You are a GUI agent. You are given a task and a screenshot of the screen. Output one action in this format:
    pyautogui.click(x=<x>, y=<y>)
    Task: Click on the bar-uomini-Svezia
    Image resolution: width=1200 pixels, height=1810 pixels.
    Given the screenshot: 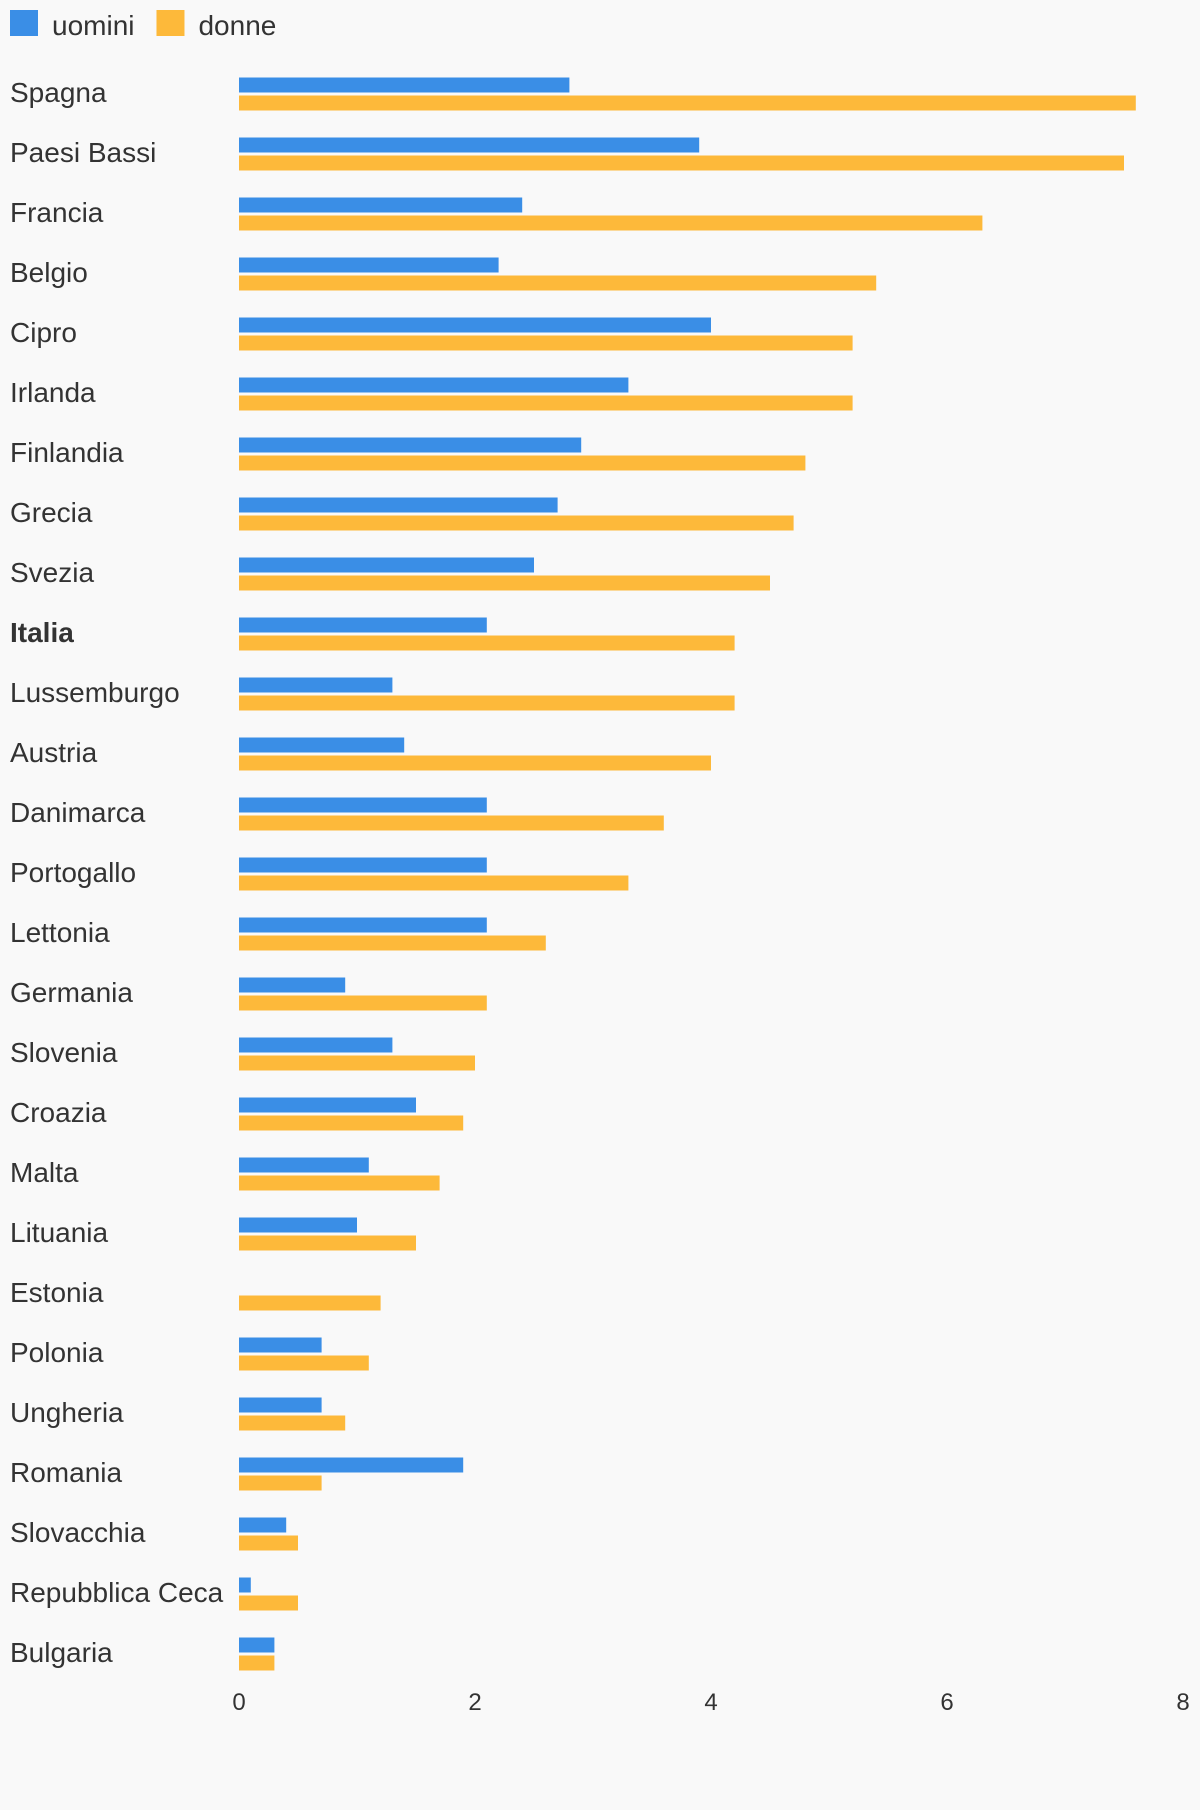 What is the action you would take?
    pyautogui.click(x=386, y=565)
    